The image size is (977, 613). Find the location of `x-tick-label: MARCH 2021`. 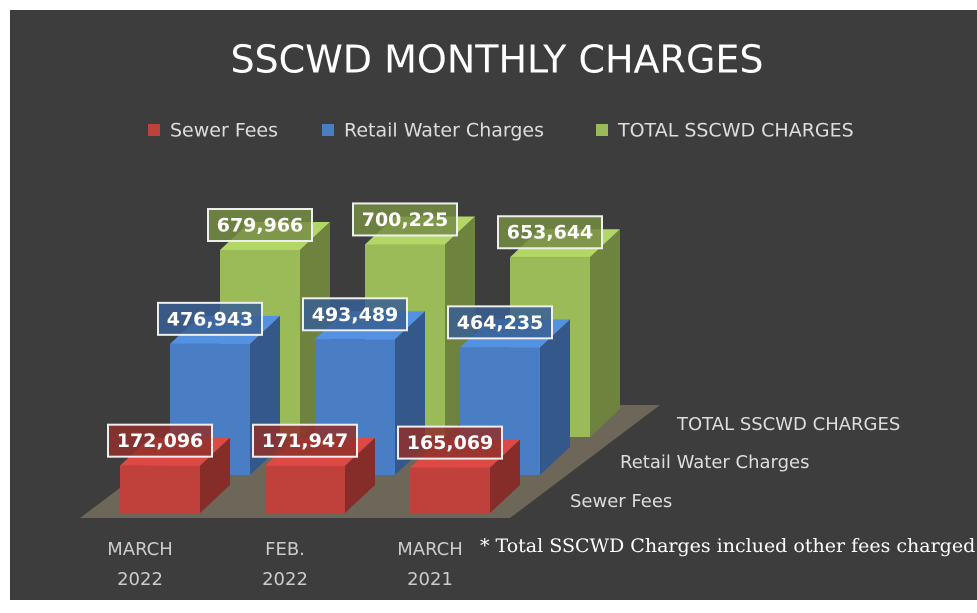

x-tick-label: MARCH 2021 is located at coordinates (430, 564).